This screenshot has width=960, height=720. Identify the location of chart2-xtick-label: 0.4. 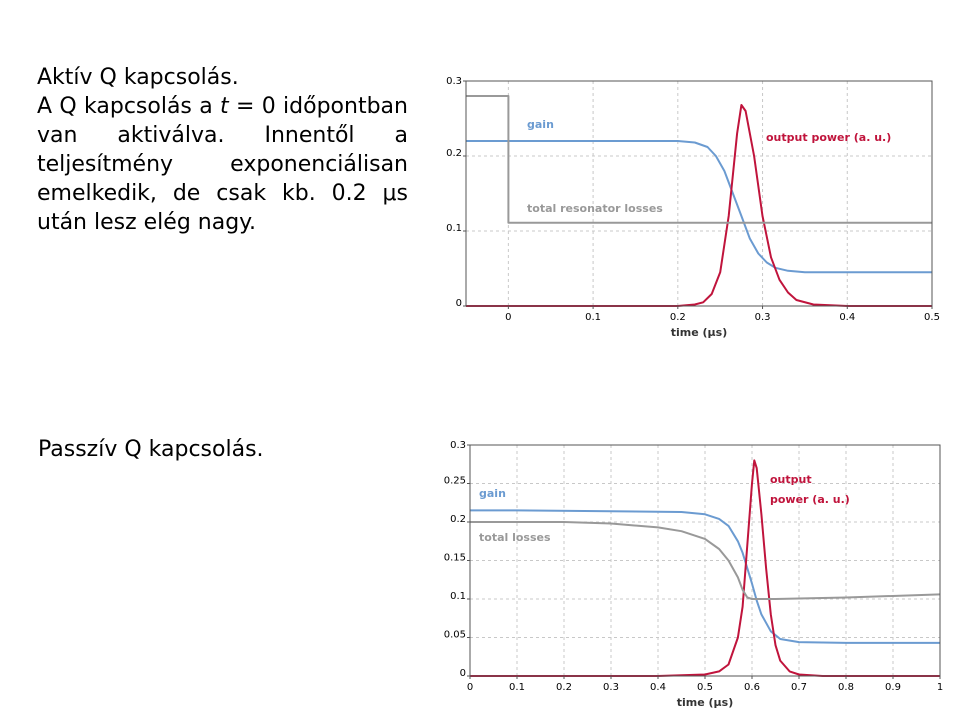
(658, 687).